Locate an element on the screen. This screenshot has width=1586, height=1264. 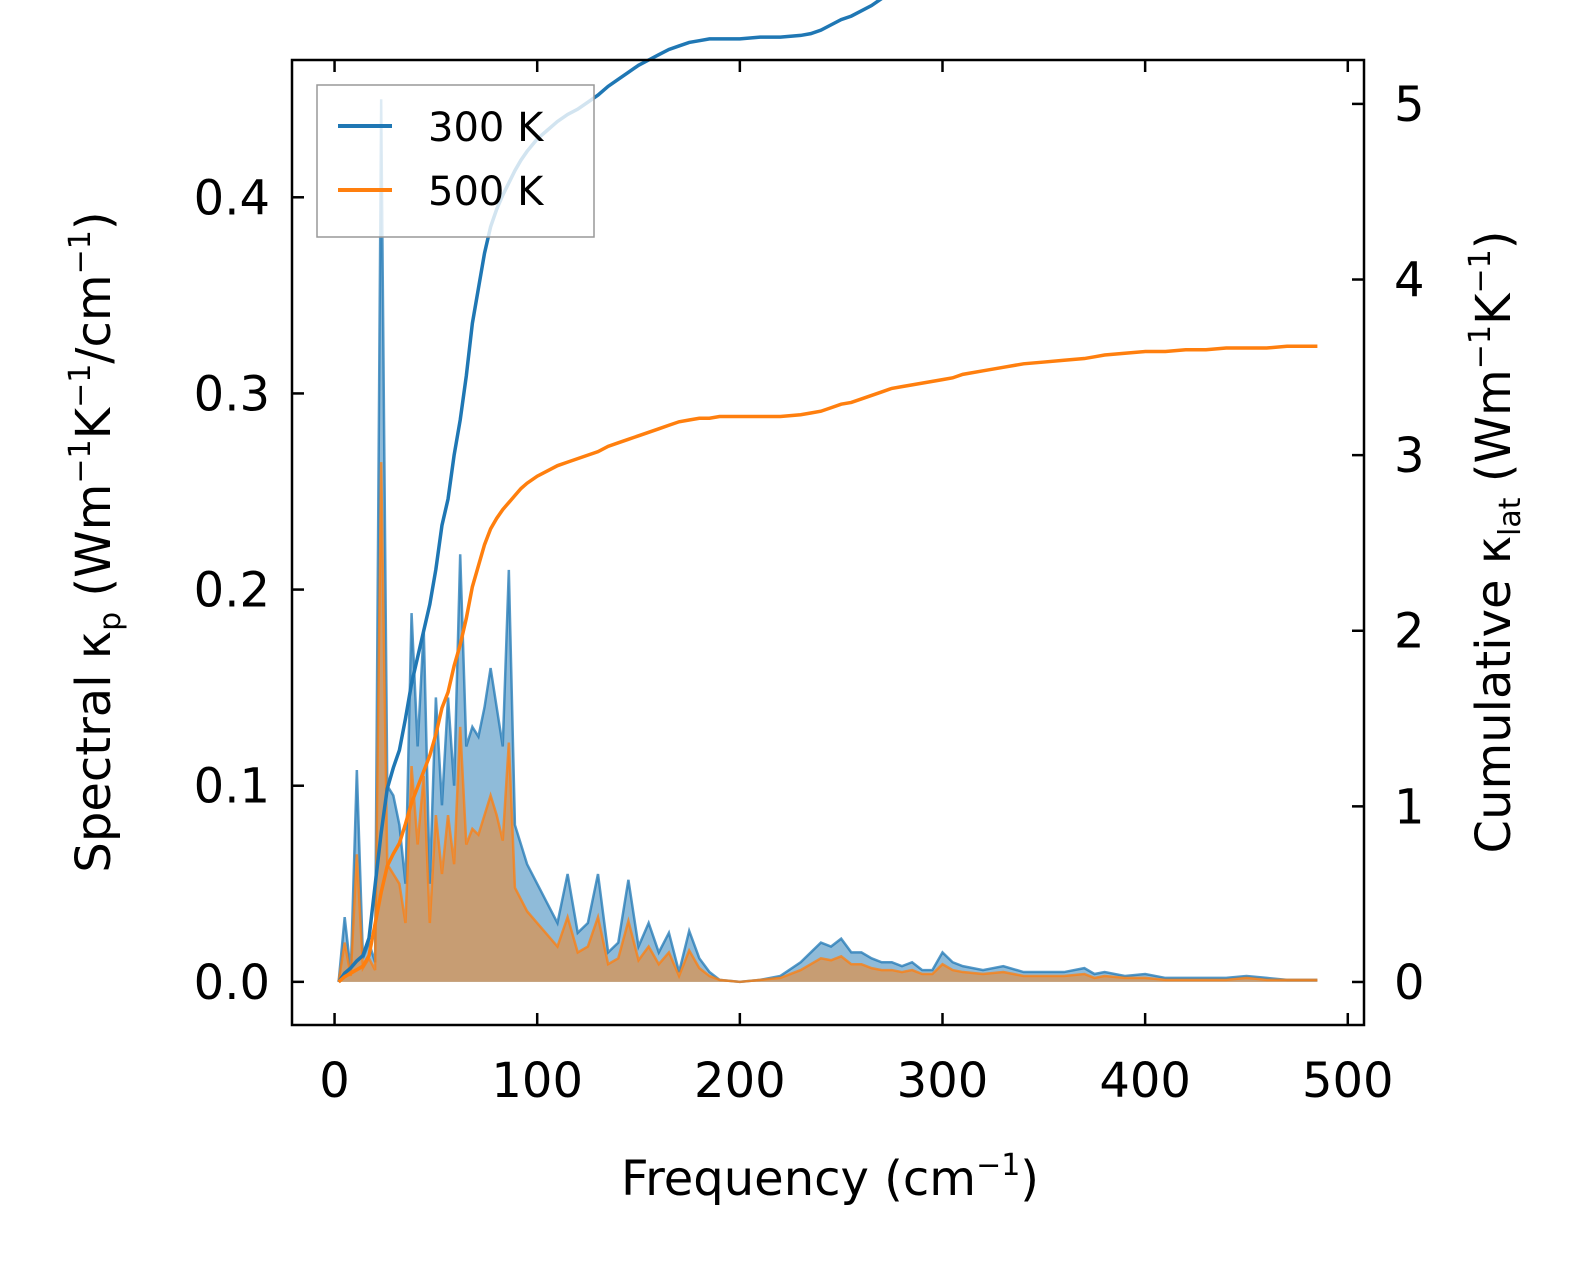
legend-label-500k: 500 K is located at coordinates (486, 192).